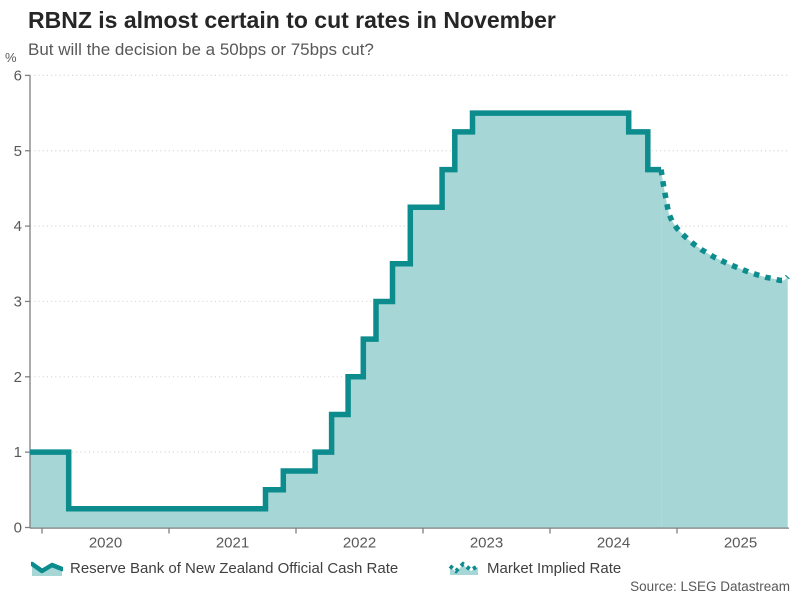  What do you see at coordinates (47, 568) in the screenshot?
I see `area-series-icon` at bounding box center [47, 568].